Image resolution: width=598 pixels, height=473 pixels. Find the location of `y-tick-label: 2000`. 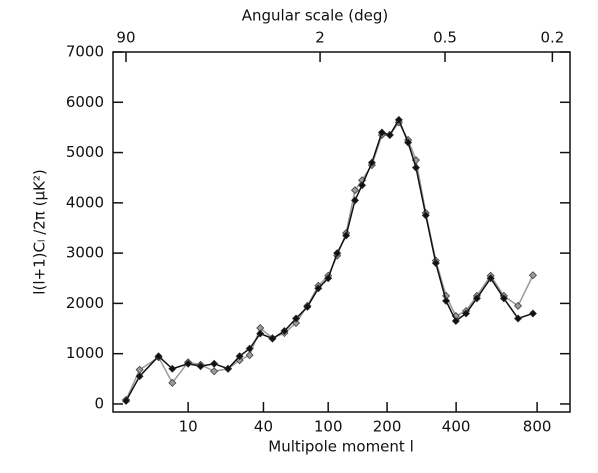

y-tick-label: 2000 is located at coordinates (85, 303).